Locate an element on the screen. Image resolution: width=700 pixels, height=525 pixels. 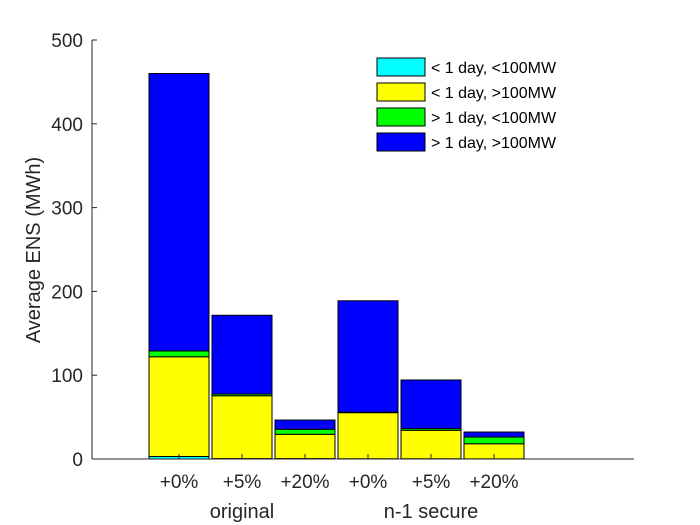
group-labels: original n-1 secure is located at coordinates (344, 512).